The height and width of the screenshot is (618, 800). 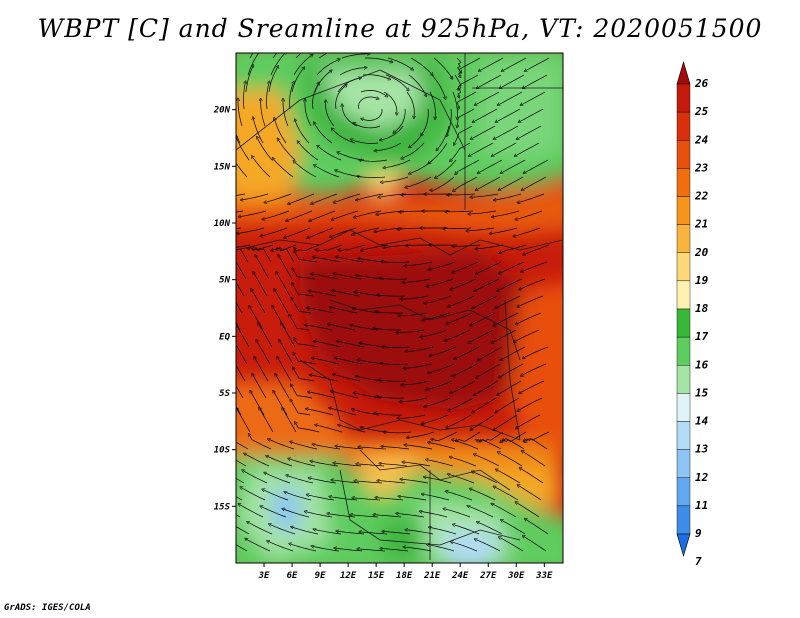 What do you see at coordinates (702, 392) in the screenshot?
I see `colorbar-label: 15` at bounding box center [702, 392].